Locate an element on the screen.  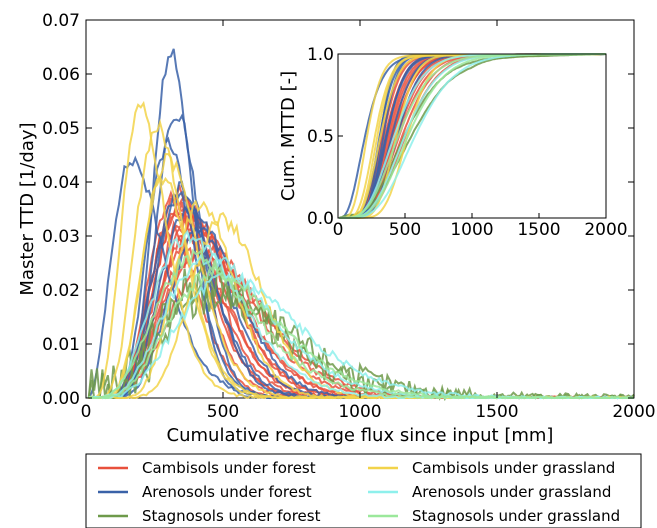
x-tick-label: 1500 is located at coordinates (496, 412).